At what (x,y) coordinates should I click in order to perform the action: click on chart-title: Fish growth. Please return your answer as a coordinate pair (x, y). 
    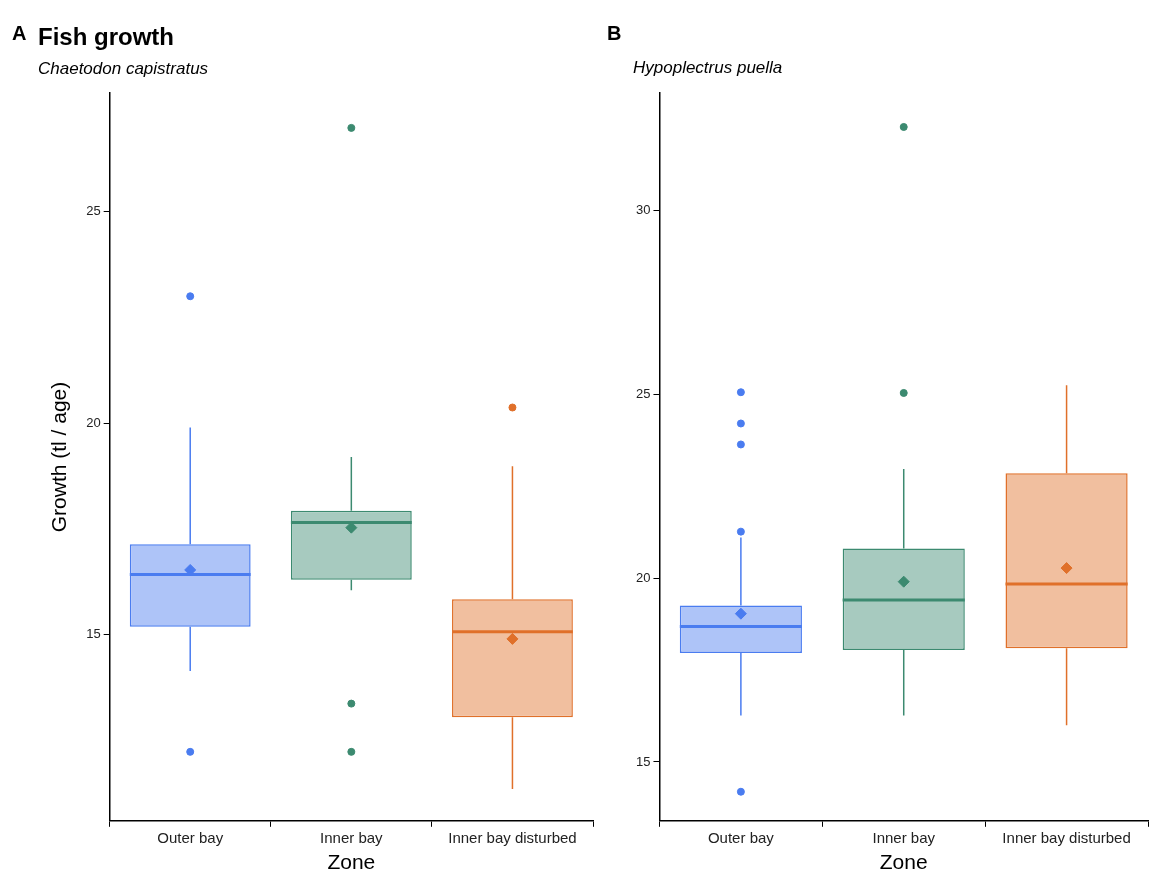
    Looking at the image, I should click on (106, 37).